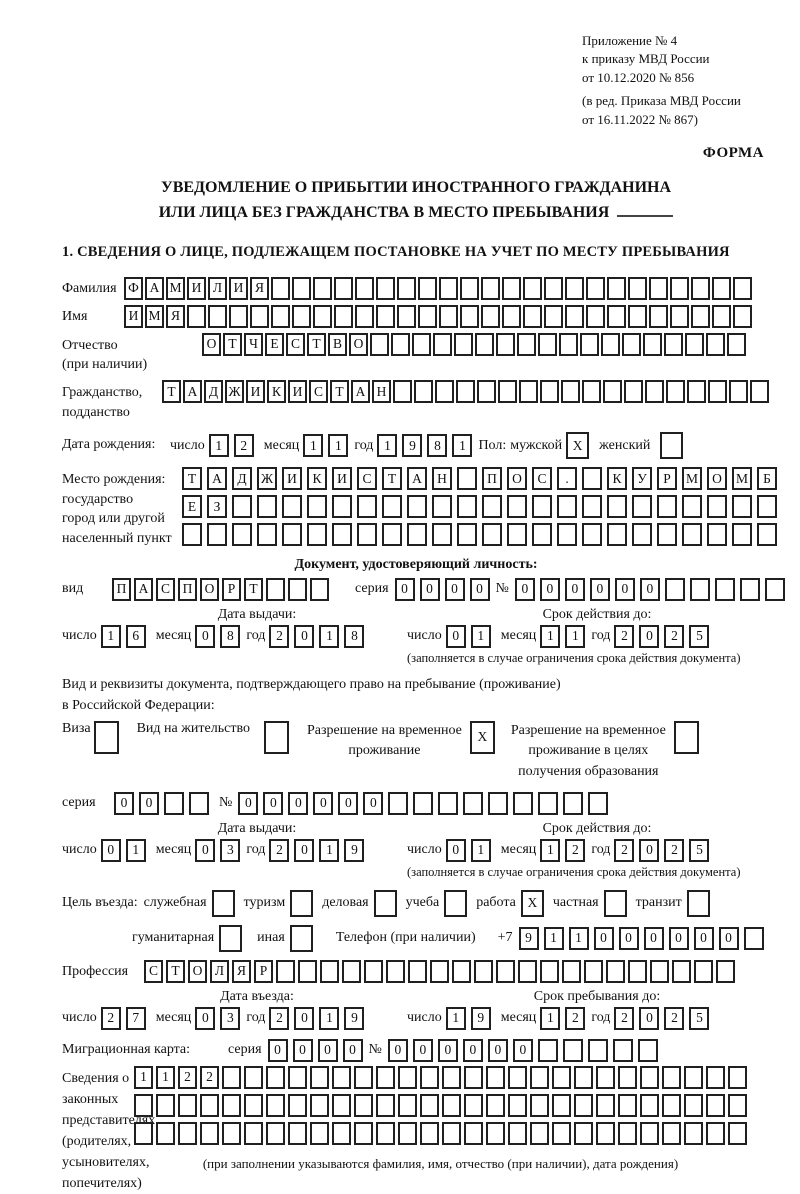 The height and width of the screenshot is (1194, 800). Describe the element at coordinates (742, 479) in the screenshot. I see `char-box: М` at that location.